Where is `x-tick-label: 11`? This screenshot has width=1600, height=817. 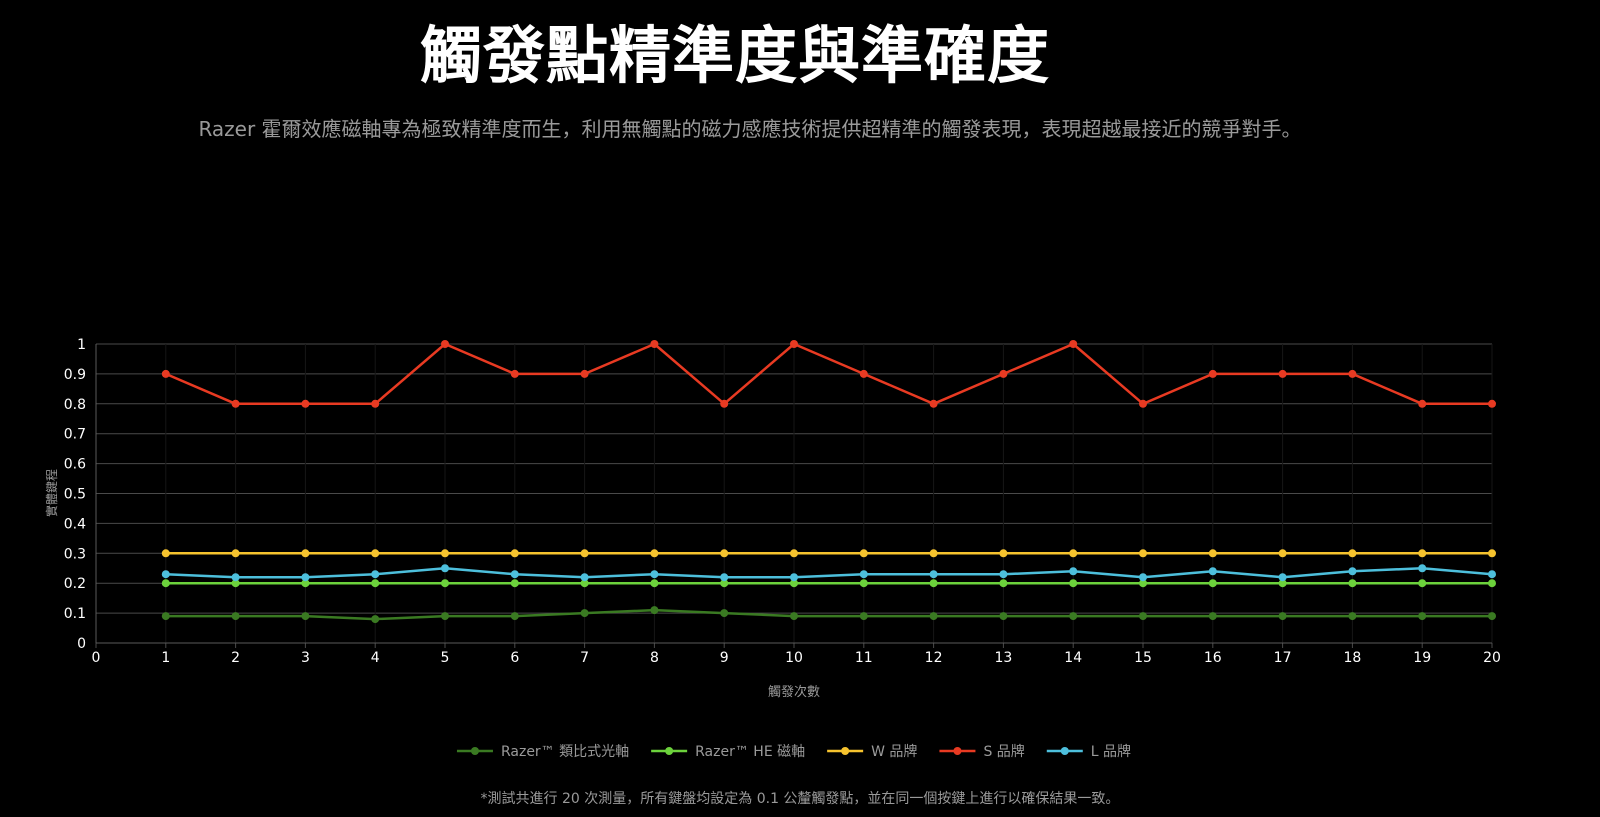 x-tick-label: 11 is located at coordinates (864, 658).